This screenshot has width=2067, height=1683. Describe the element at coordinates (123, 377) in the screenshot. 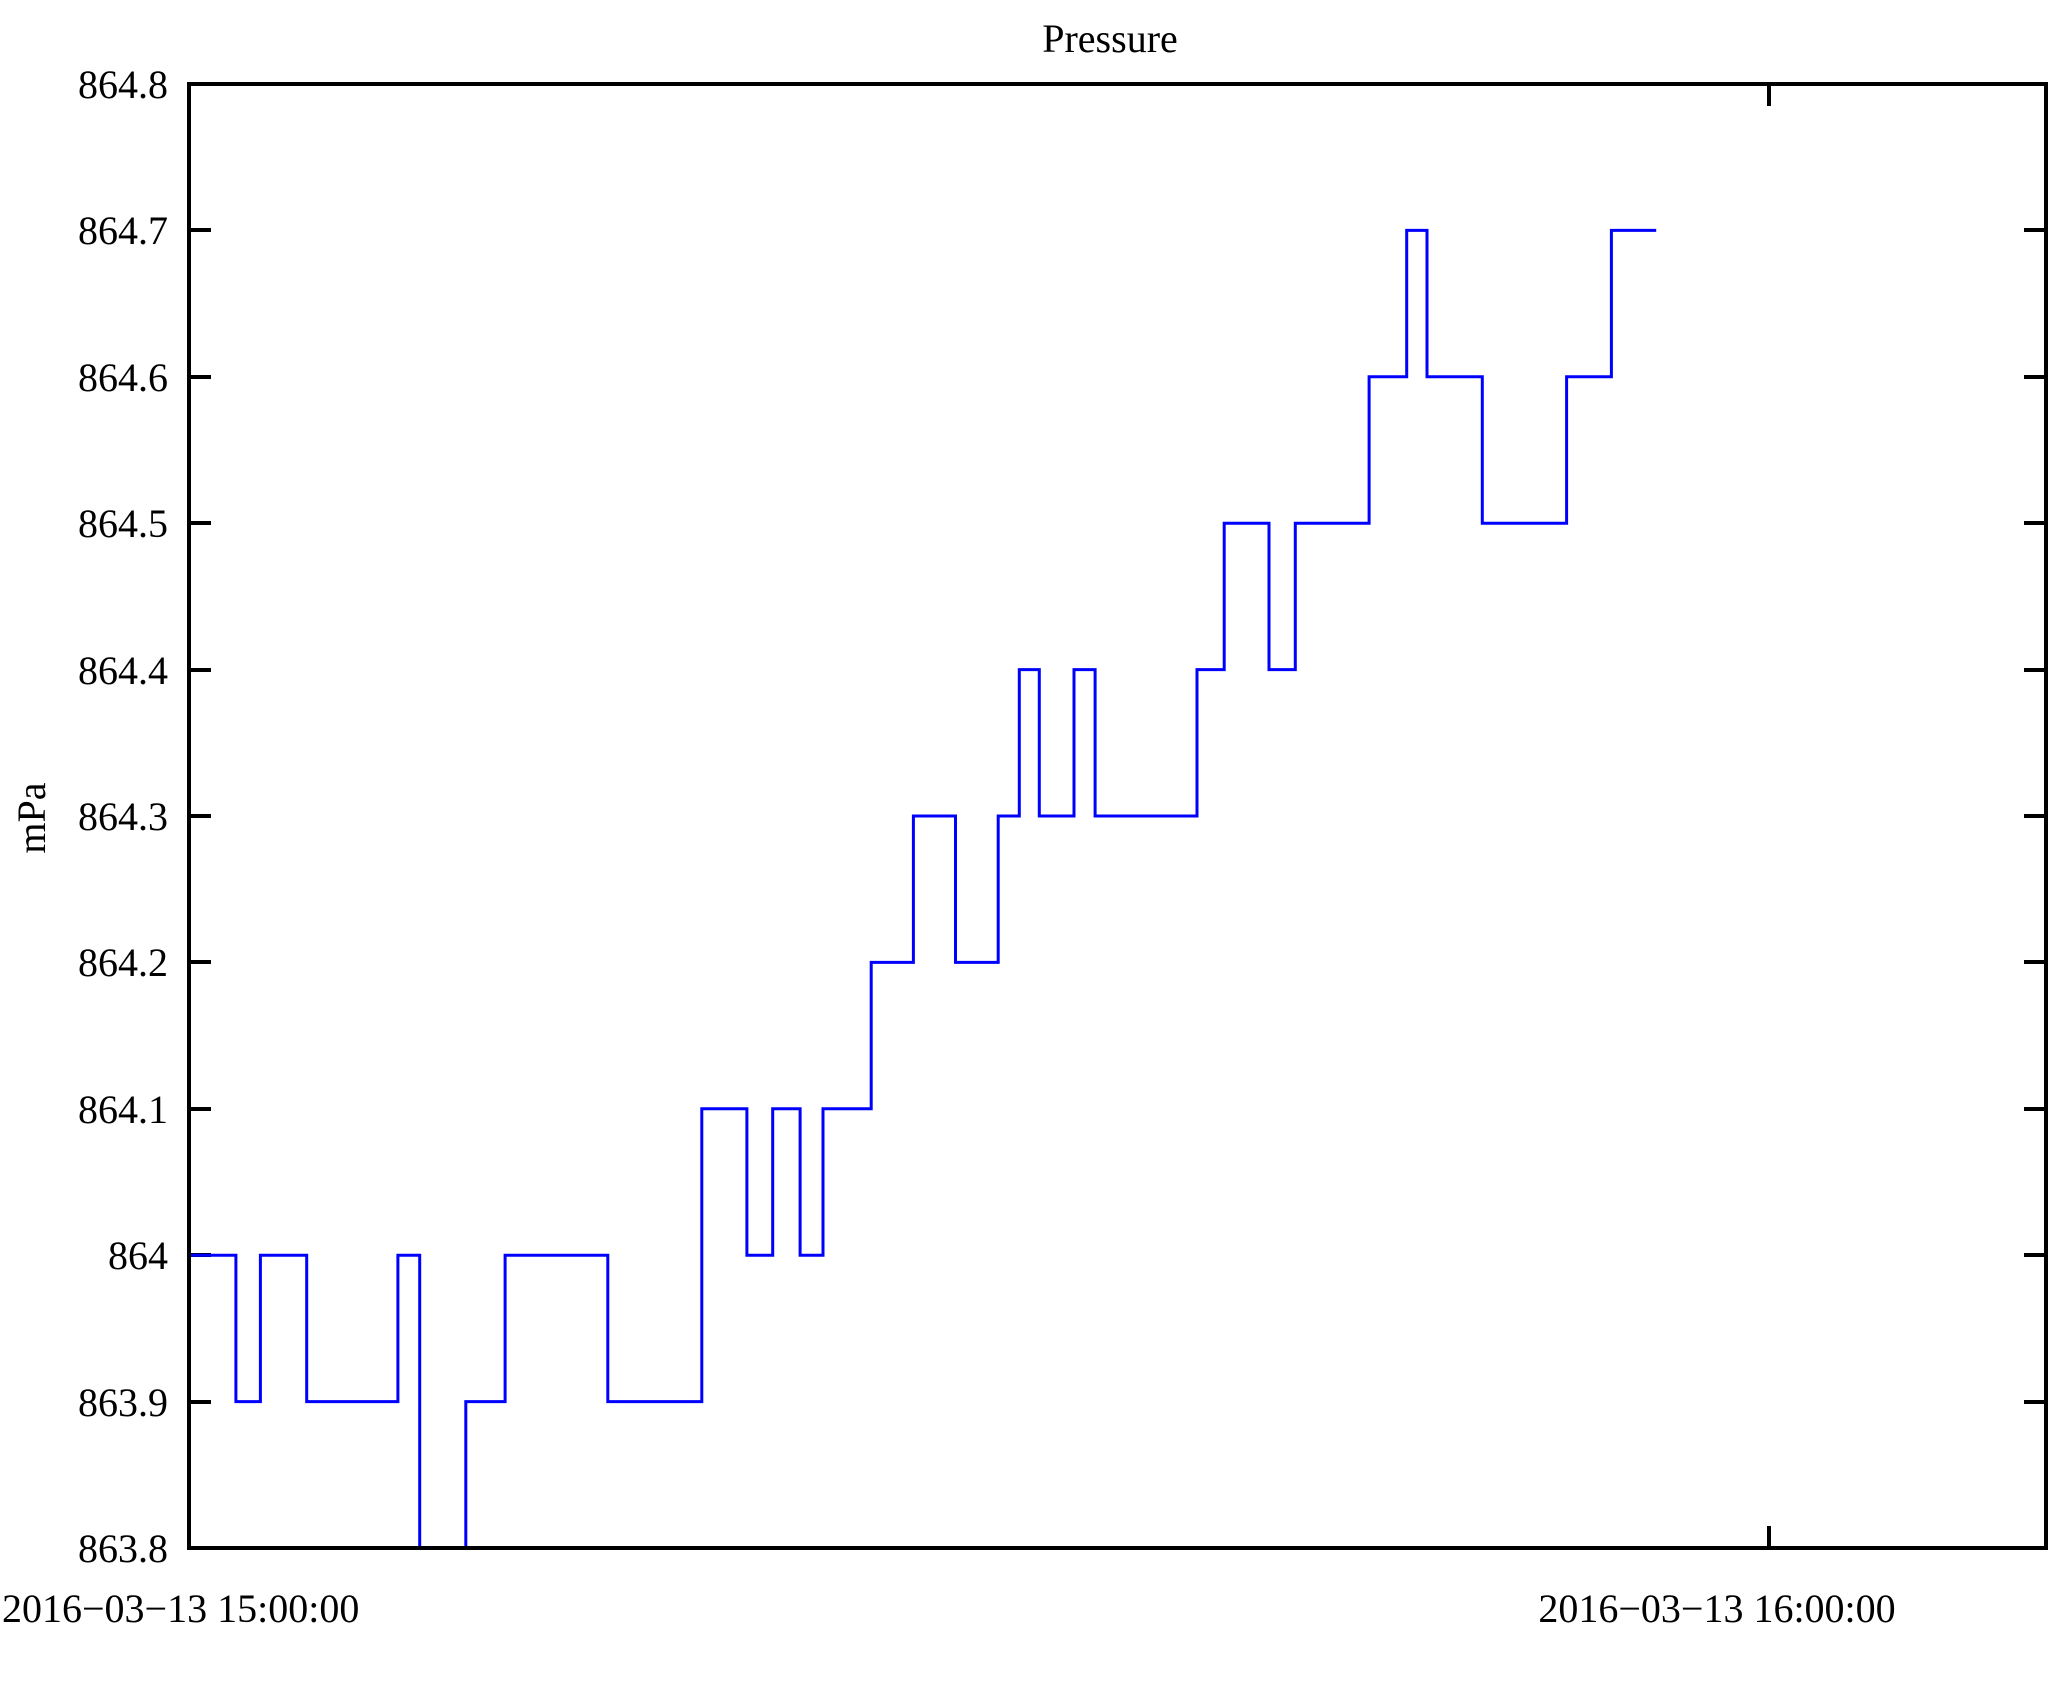

I see `y-tick-label: 864.6` at that location.